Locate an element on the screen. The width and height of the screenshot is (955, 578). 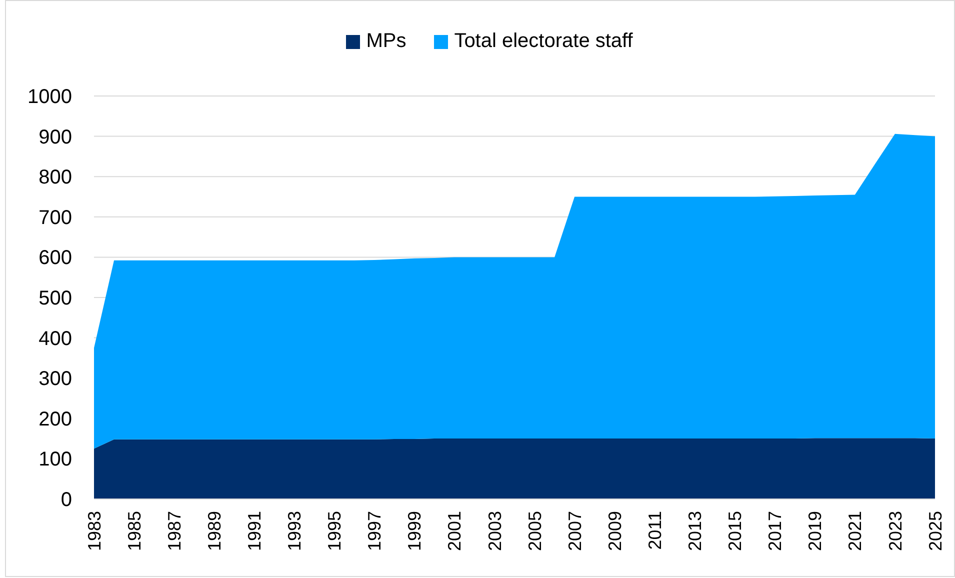
legend-label: Total electorate staff is located at coordinates (543, 41).